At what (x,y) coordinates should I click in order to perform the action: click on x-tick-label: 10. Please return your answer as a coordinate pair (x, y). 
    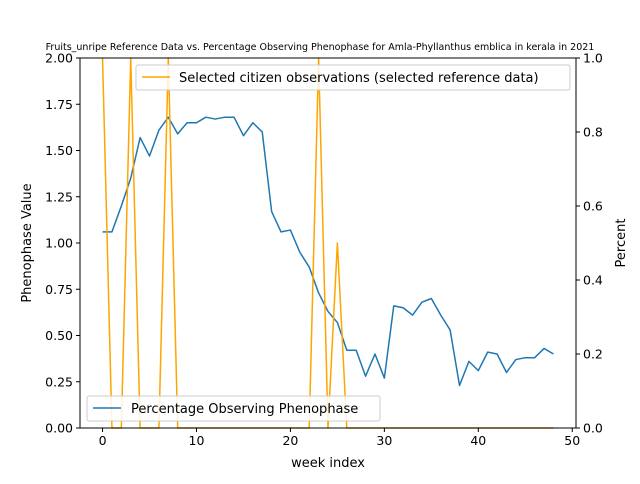
    Looking at the image, I should click on (197, 440).